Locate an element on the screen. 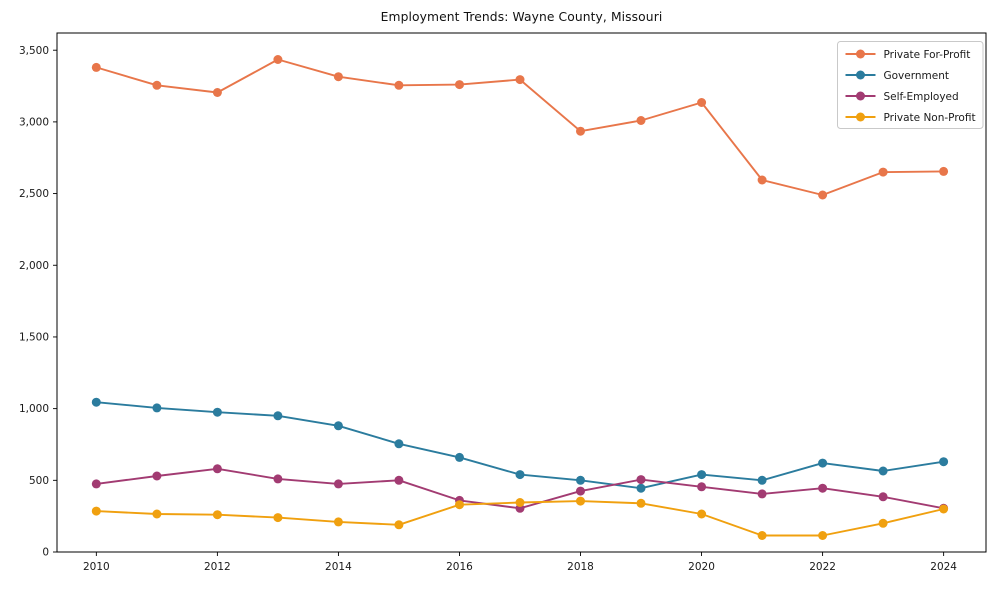 The image size is (1000, 600). point-private-for-profit-2010 is located at coordinates (96, 67).